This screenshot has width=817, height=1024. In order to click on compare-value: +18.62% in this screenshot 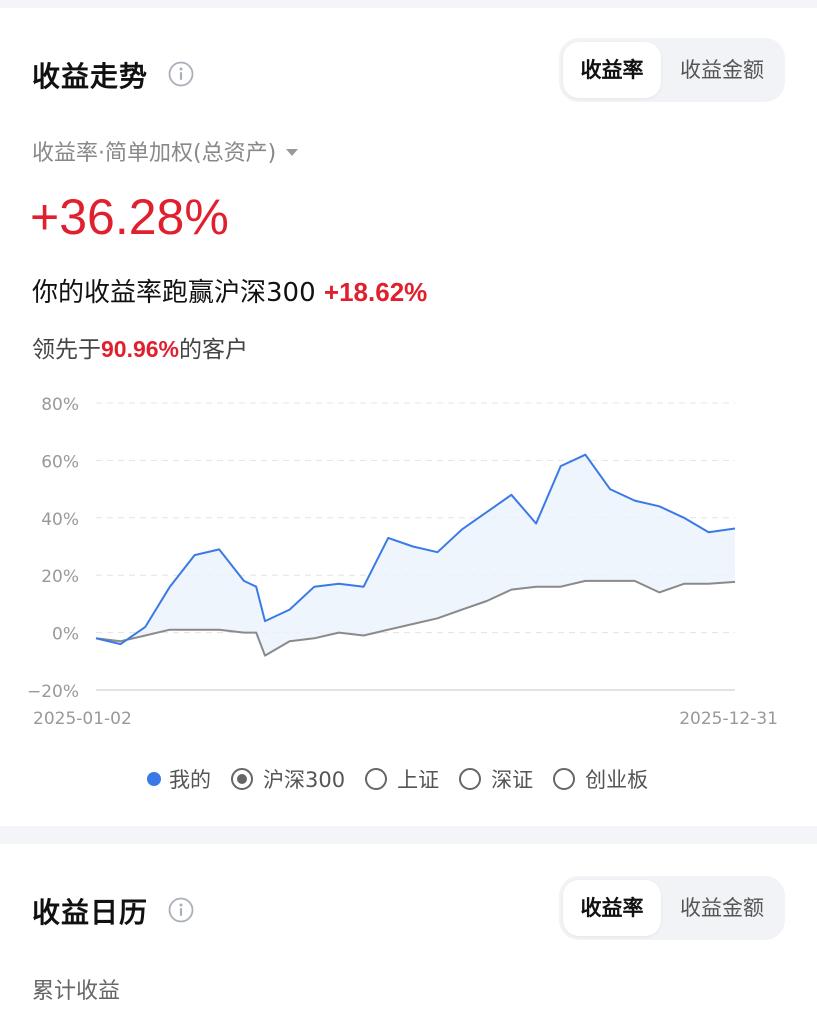, I will do `click(375, 292)`.